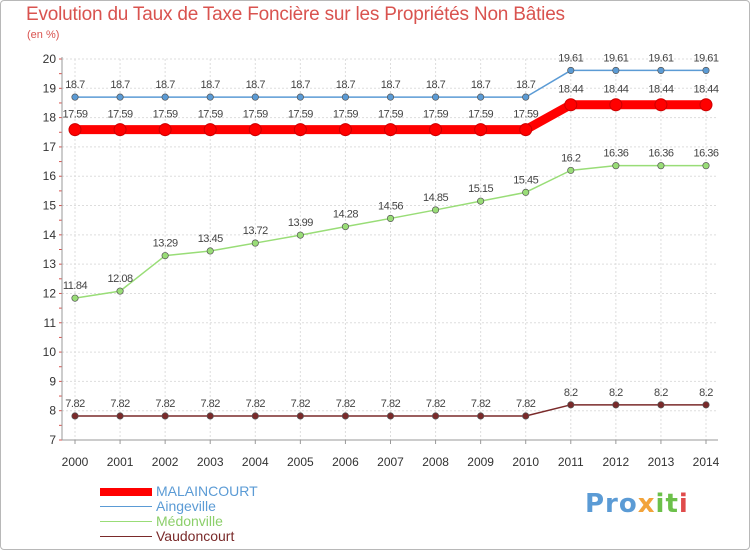  Describe the element at coordinates (52, 411) in the screenshot. I see `y-tick-label: 8` at that location.